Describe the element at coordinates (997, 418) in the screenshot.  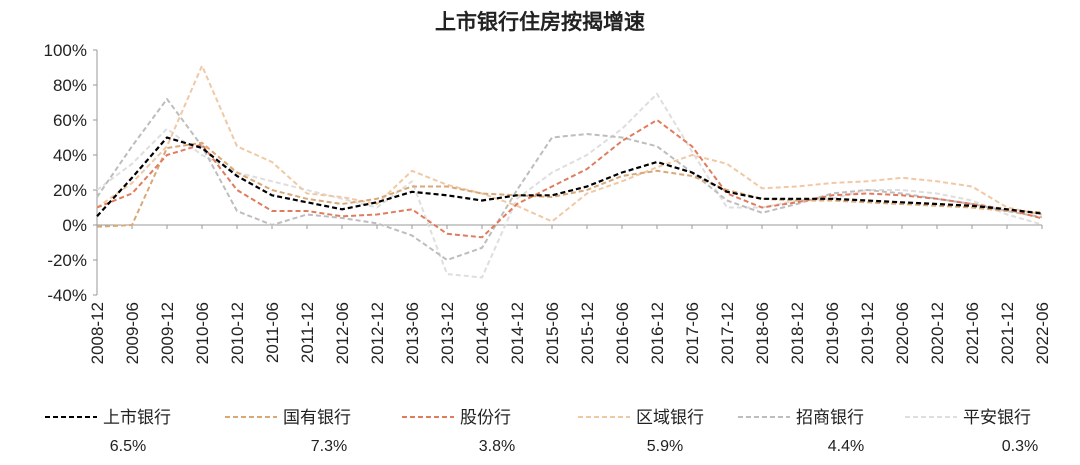
I see `legend-label-5: 平安银行` at that location.